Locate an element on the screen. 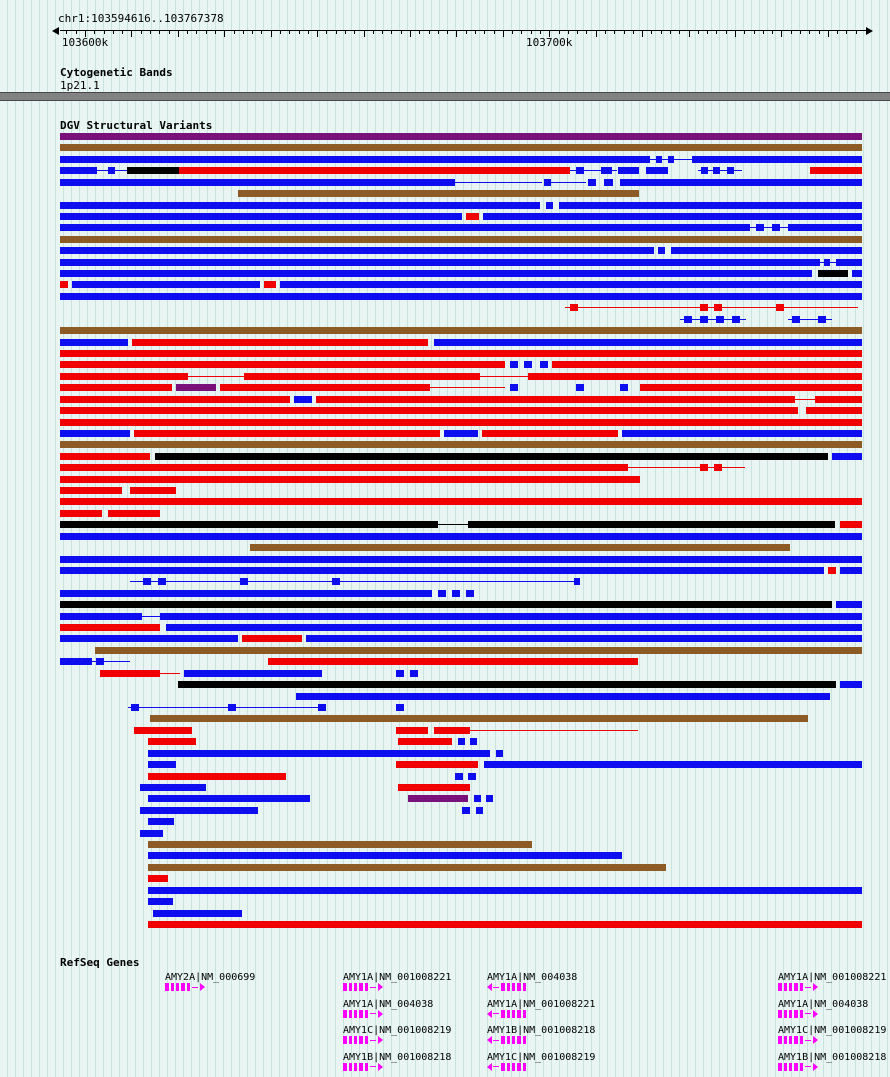 The width and height of the screenshot is (890, 1077). cytoband-bar is located at coordinates (445, 96).